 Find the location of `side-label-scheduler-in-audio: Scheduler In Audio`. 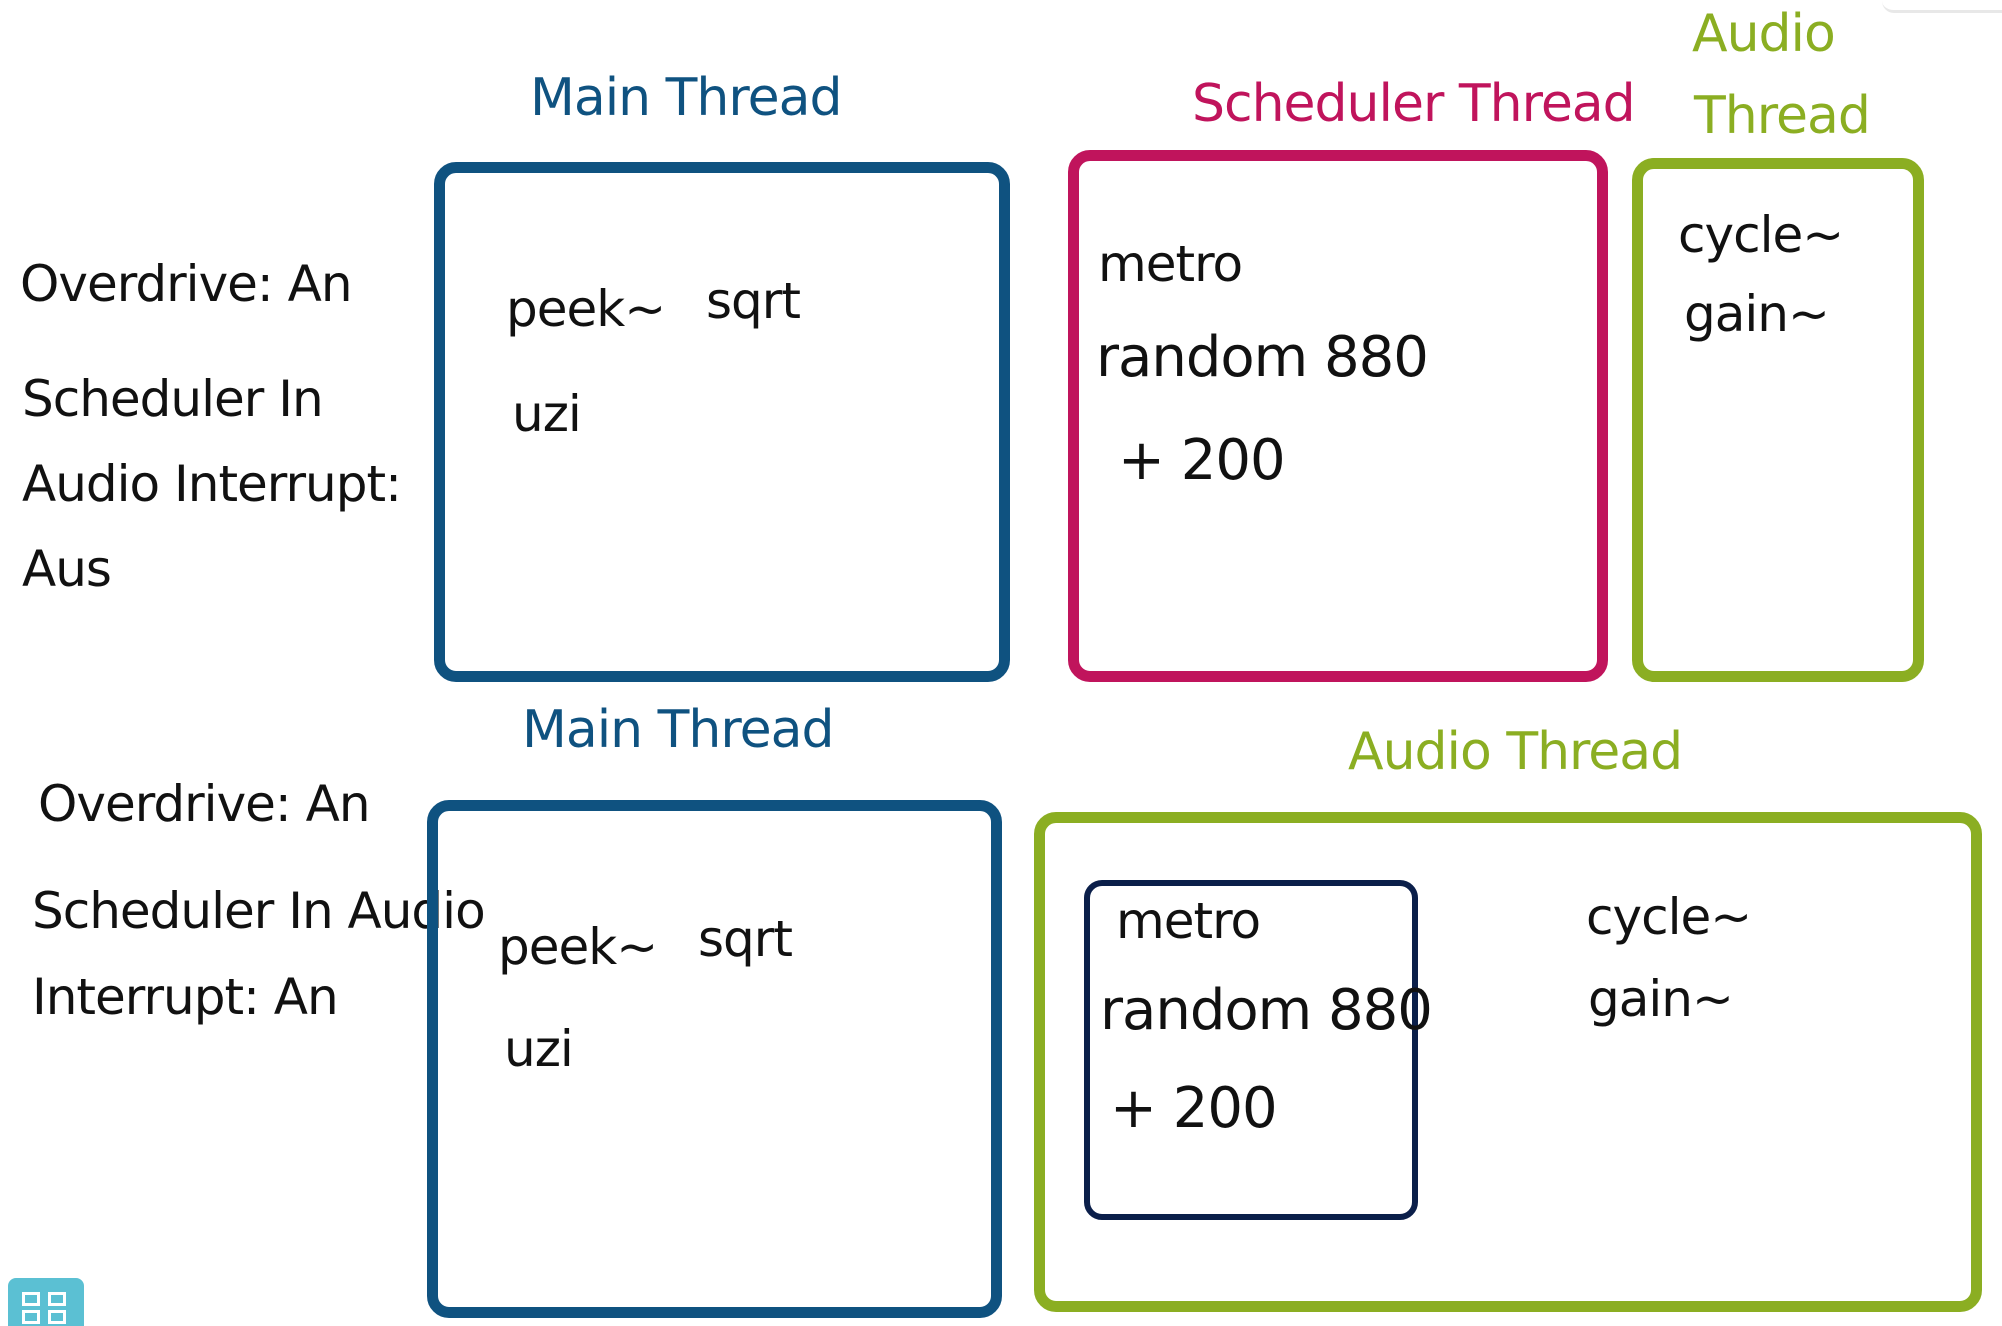

side-label-scheduler-in-audio: Scheduler In Audio is located at coordinates (259, 911).